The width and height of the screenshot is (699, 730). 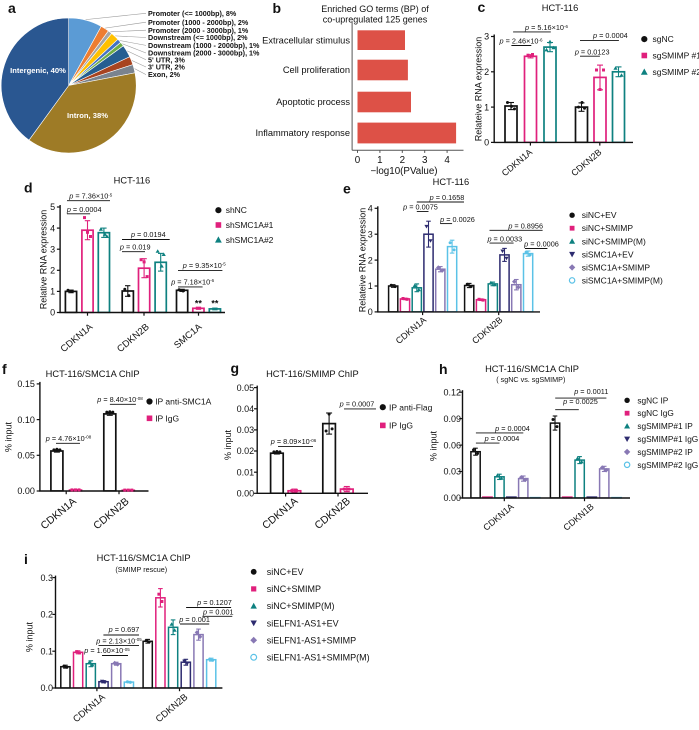 What do you see at coordinates (318, 658) in the screenshot?
I see `svg-text: siELFN1-AS1+SMIMP(M)` at bounding box center [318, 658].